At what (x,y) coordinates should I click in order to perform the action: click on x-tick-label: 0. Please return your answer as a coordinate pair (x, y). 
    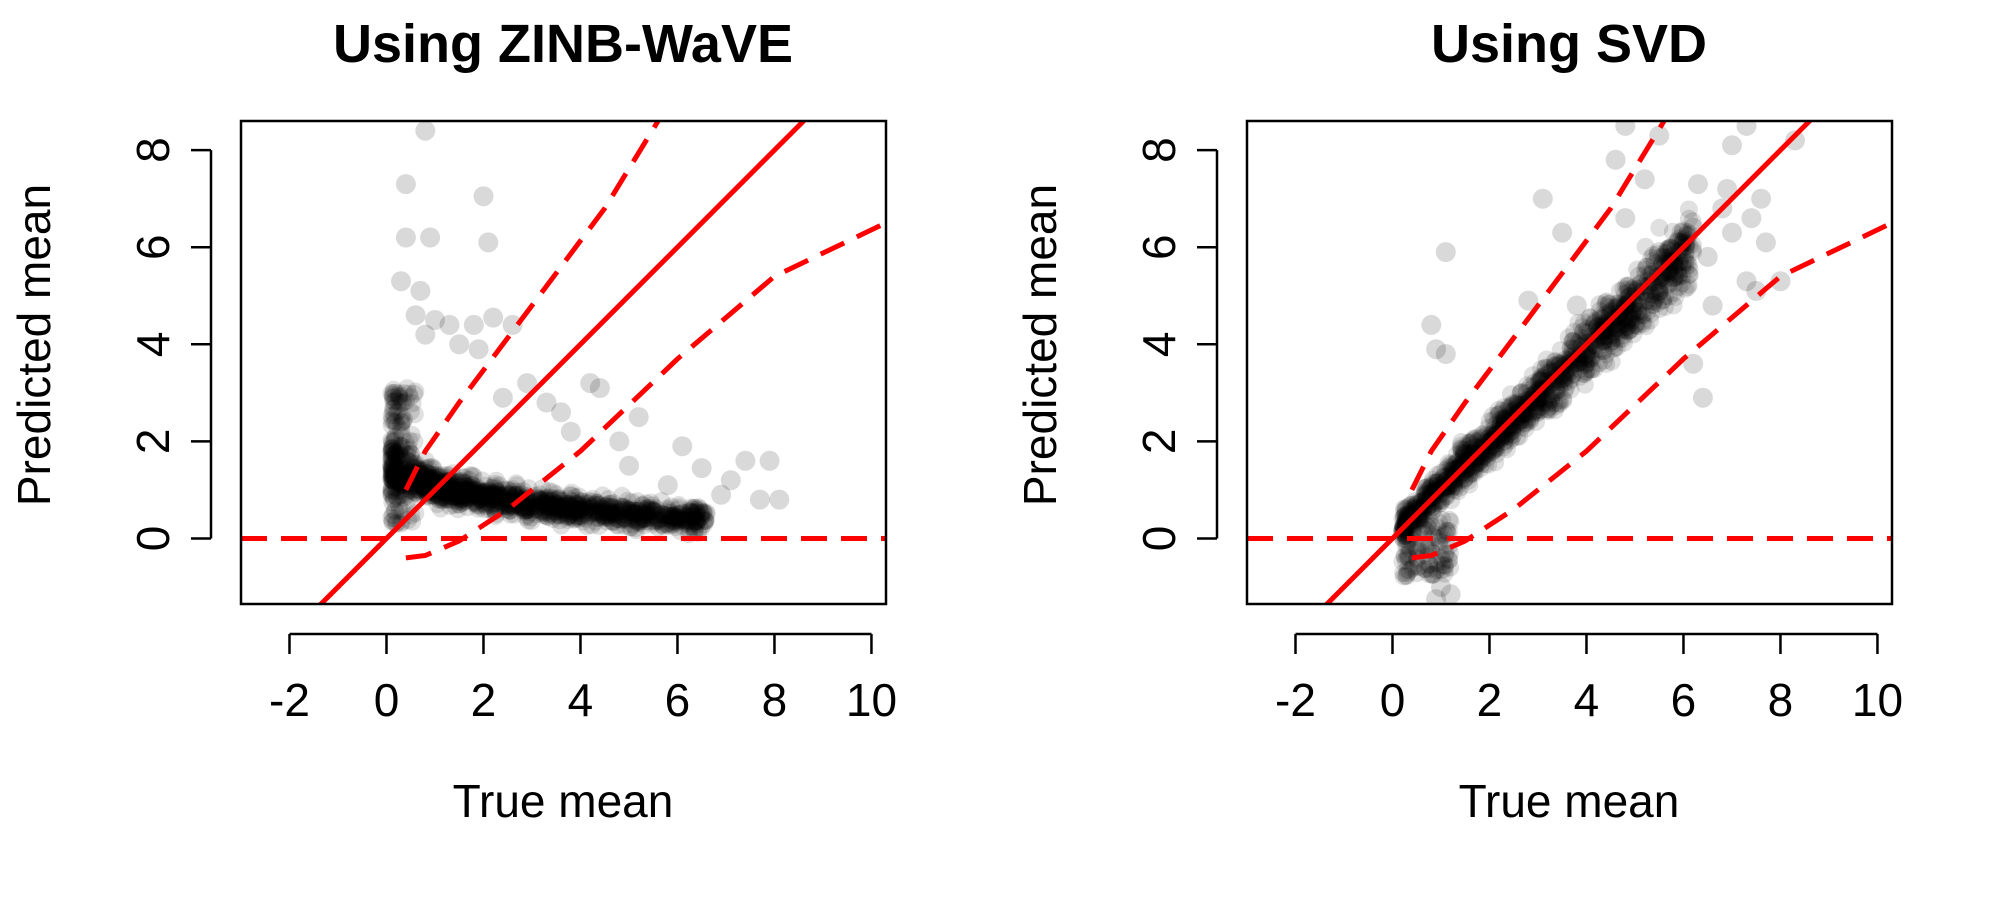
    Looking at the image, I should click on (1393, 700).